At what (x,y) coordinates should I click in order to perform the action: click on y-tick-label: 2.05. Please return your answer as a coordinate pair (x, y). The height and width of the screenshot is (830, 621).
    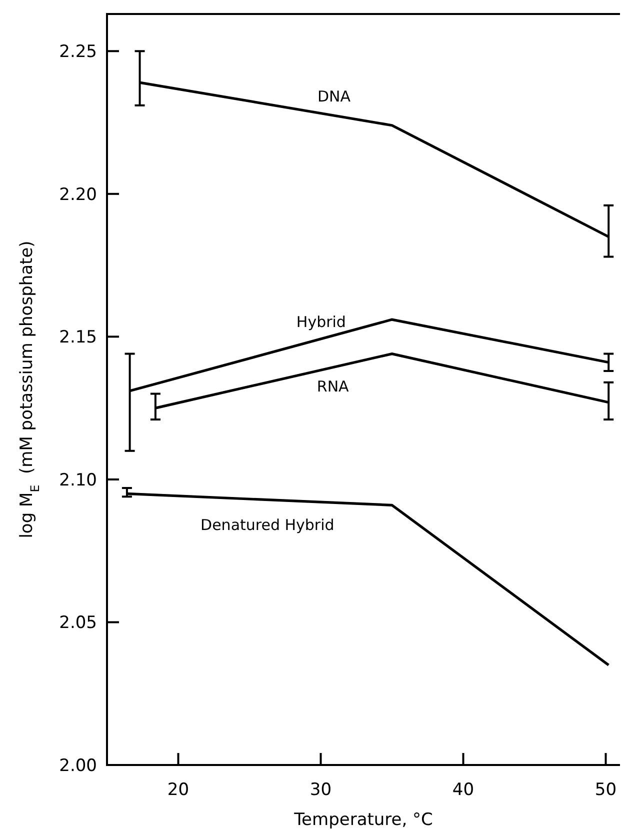
    Looking at the image, I should click on (78, 623).